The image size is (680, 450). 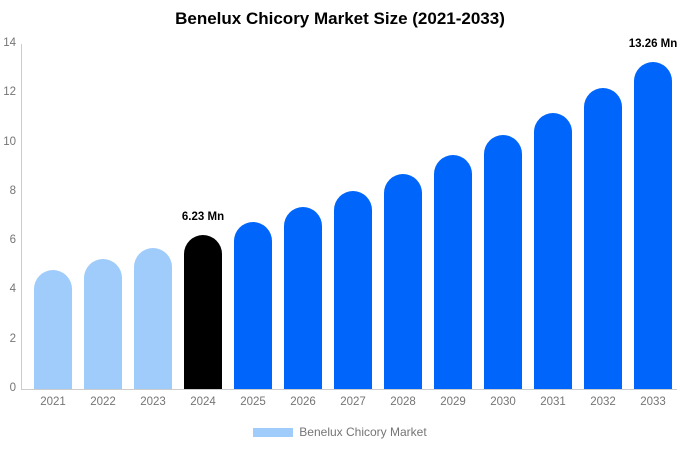 I want to click on bar-value-label-2024: 6.23 Mn, so click(x=203, y=217).